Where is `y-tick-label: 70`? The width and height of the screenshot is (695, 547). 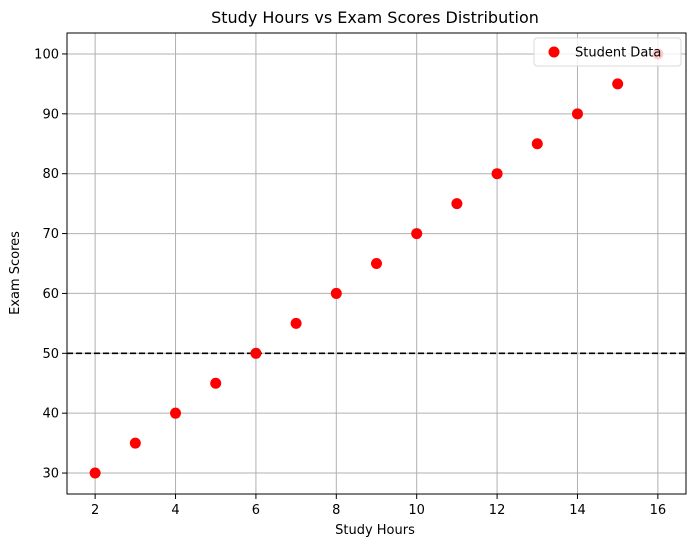 y-tick-label: 70 is located at coordinates (50, 234).